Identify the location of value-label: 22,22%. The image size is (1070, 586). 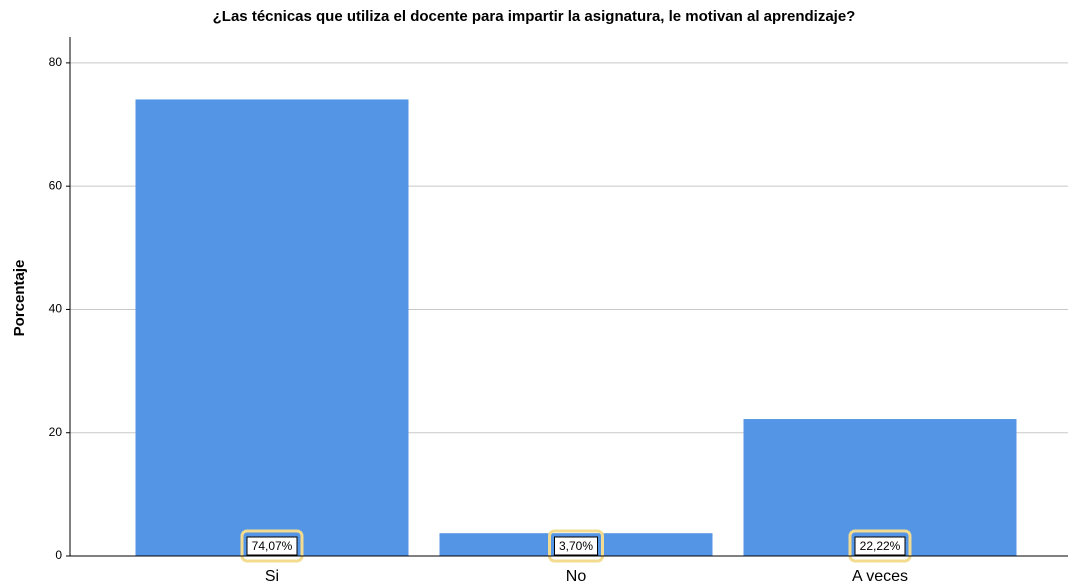
(880, 546).